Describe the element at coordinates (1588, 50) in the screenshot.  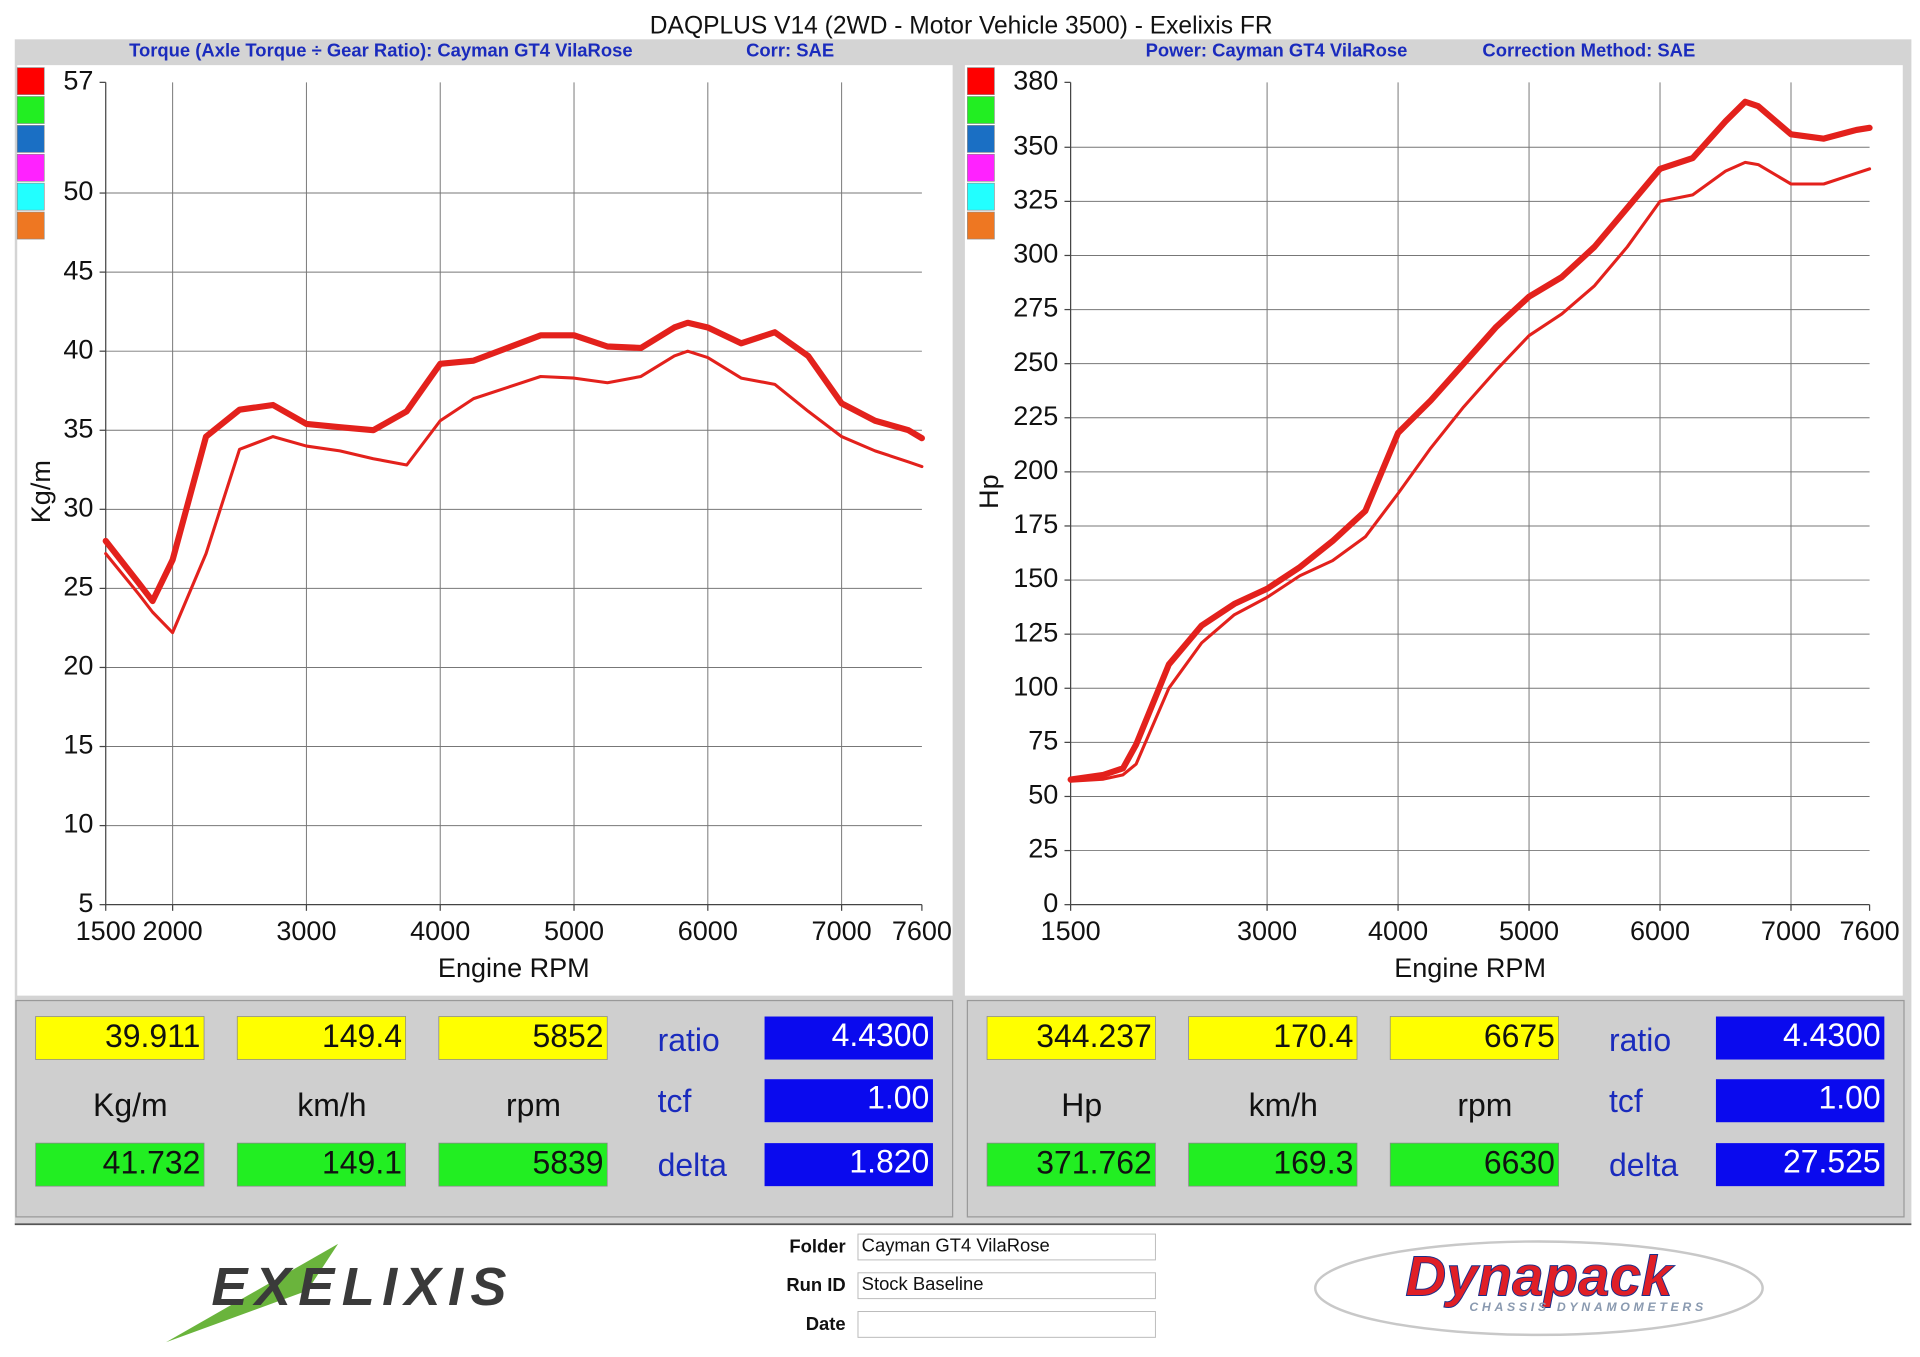
I see `chart-subtitle: Correction Method: SAE` at that location.